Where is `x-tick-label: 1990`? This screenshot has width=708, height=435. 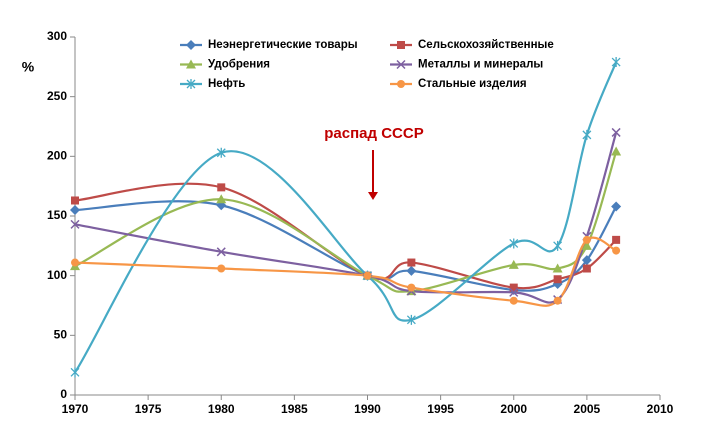 x-tick-label: 1990 is located at coordinates (367, 409).